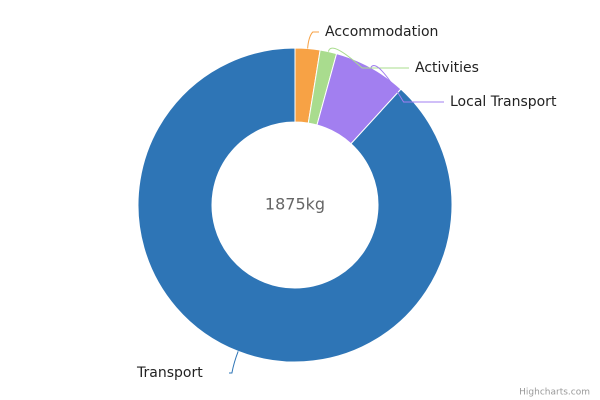  Describe the element at coordinates (381, 32) in the screenshot. I see `slice-label: Accommodation` at that location.